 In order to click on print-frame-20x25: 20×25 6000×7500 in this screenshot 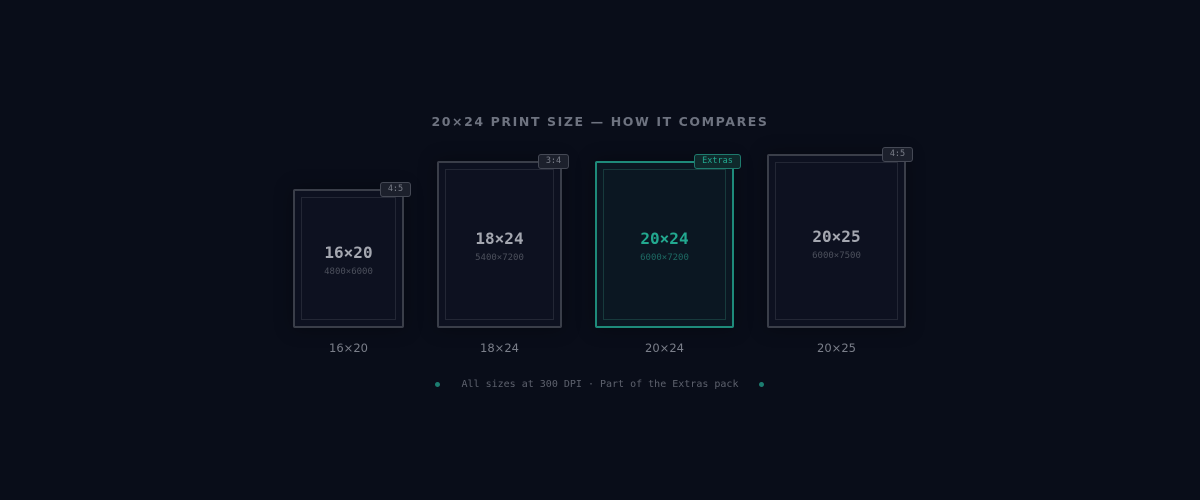, I will do `click(836, 241)`.